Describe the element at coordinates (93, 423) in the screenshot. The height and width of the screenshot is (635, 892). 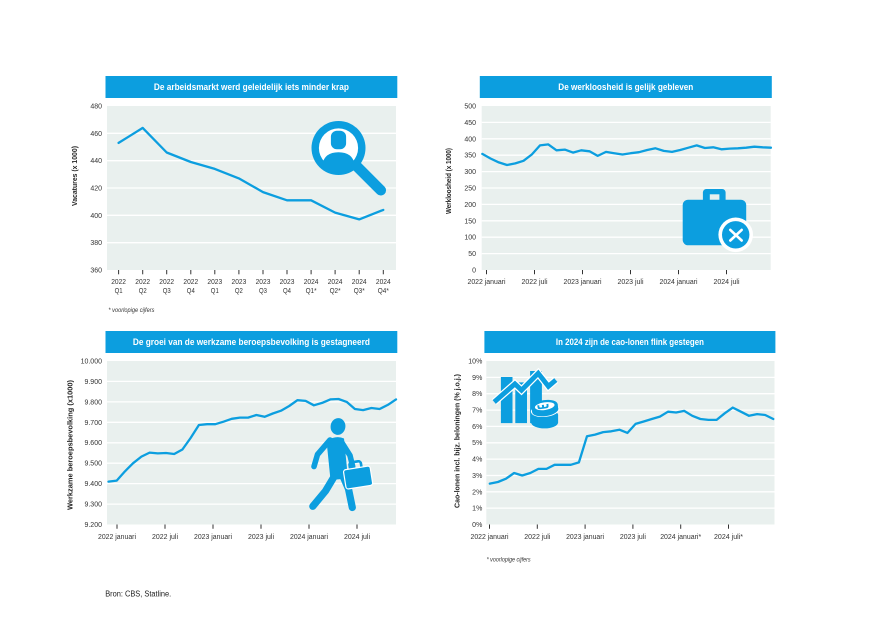
I see `svg-text: 9.700` at that location.